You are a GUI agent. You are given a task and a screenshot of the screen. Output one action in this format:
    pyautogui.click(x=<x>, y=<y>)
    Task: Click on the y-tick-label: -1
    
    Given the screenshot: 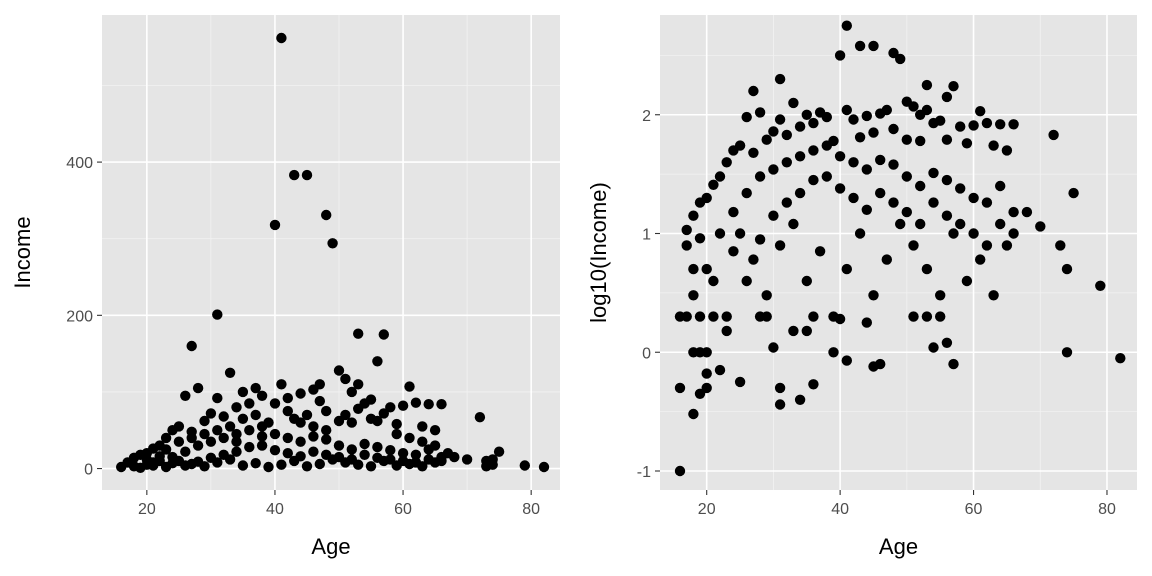 What is the action you would take?
    pyautogui.click(x=644, y=472)
    